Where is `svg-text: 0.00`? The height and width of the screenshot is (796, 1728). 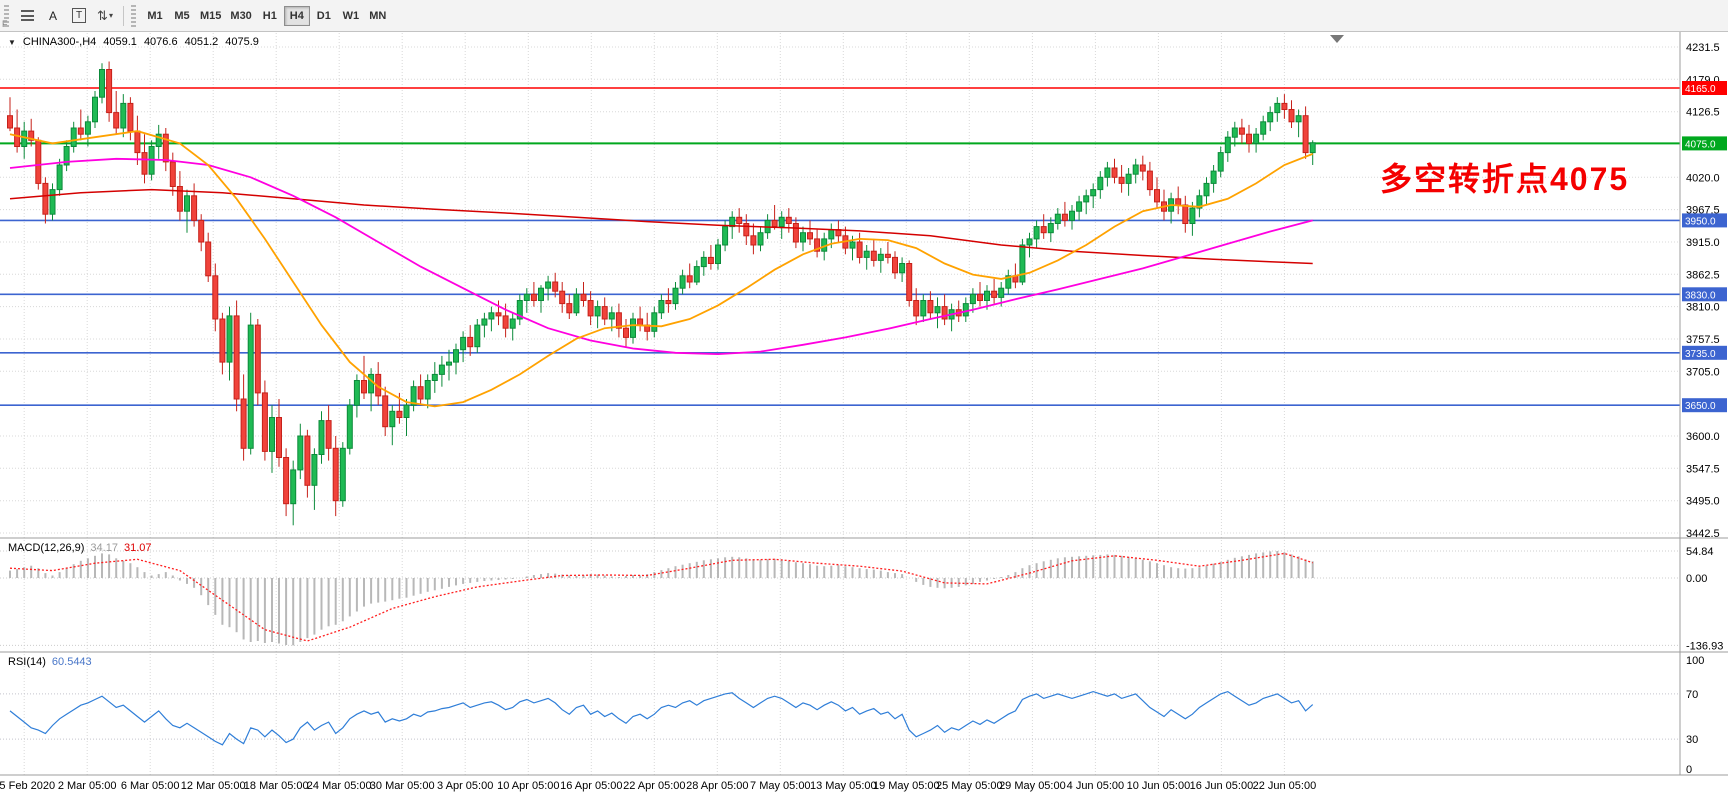
svg-text: 0.00 is located at coordinates (1696, 579).